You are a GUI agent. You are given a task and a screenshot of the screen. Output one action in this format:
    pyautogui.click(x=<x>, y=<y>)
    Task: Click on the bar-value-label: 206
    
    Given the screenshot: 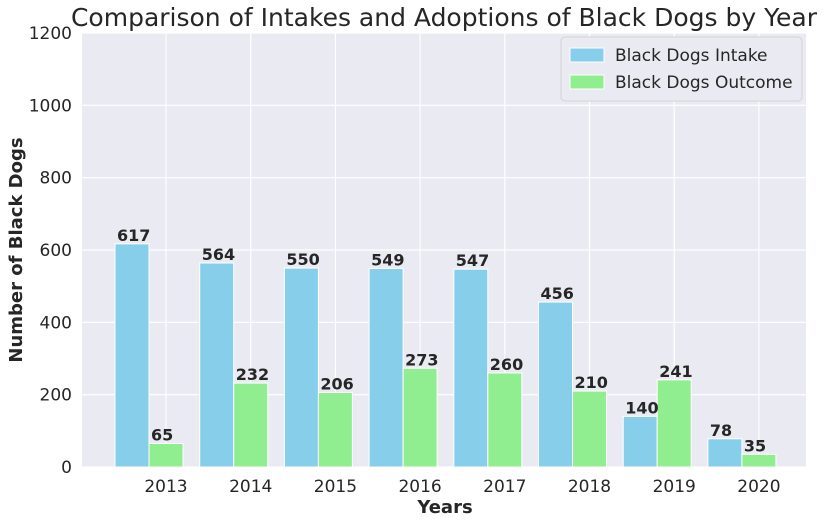 What is the action you would take?
    pyautogui.click(x=336, y=383)
    